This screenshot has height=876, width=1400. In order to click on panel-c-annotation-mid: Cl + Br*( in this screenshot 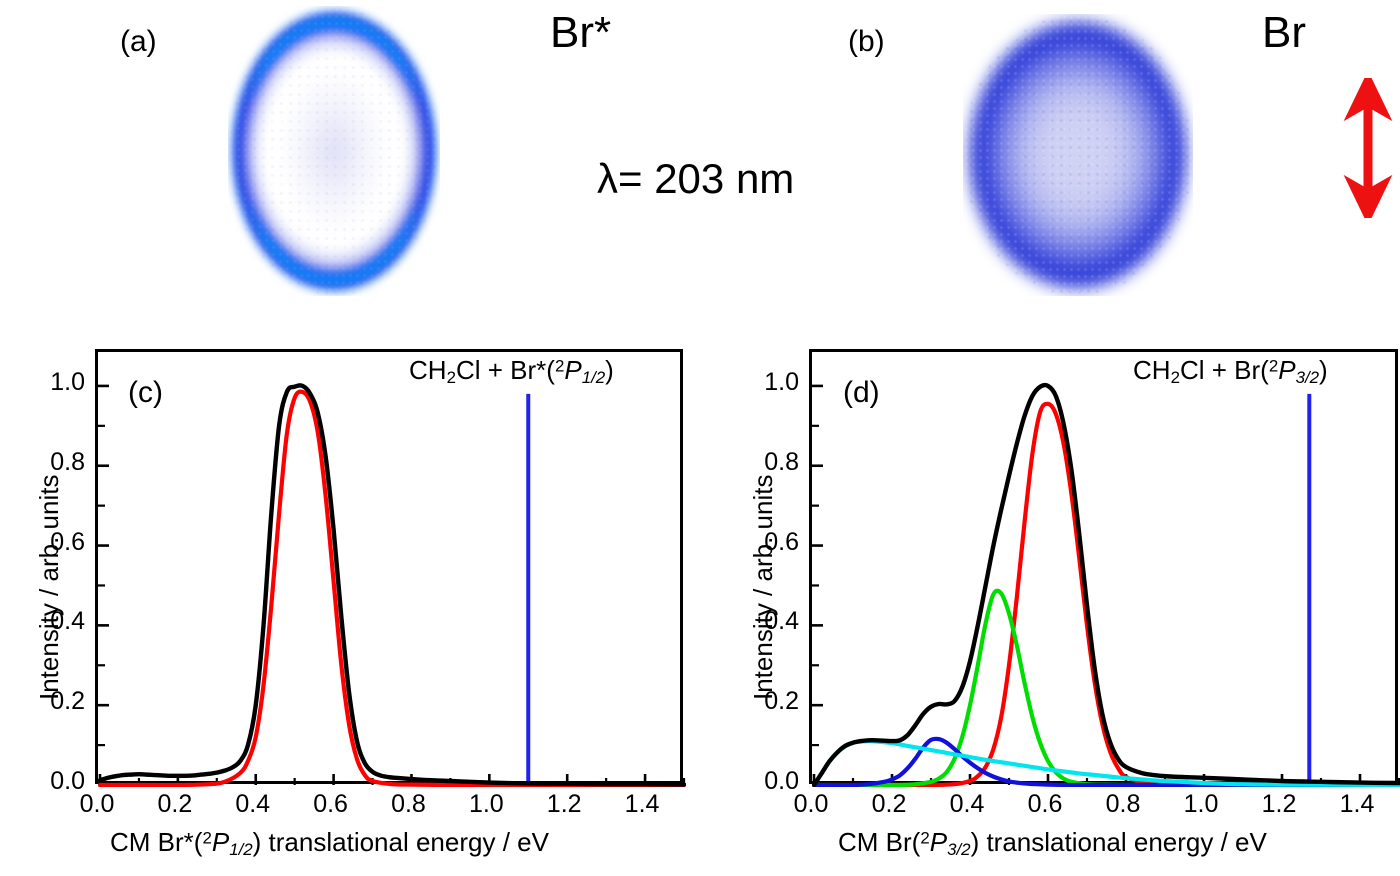, I will do `click(505, 370)`.